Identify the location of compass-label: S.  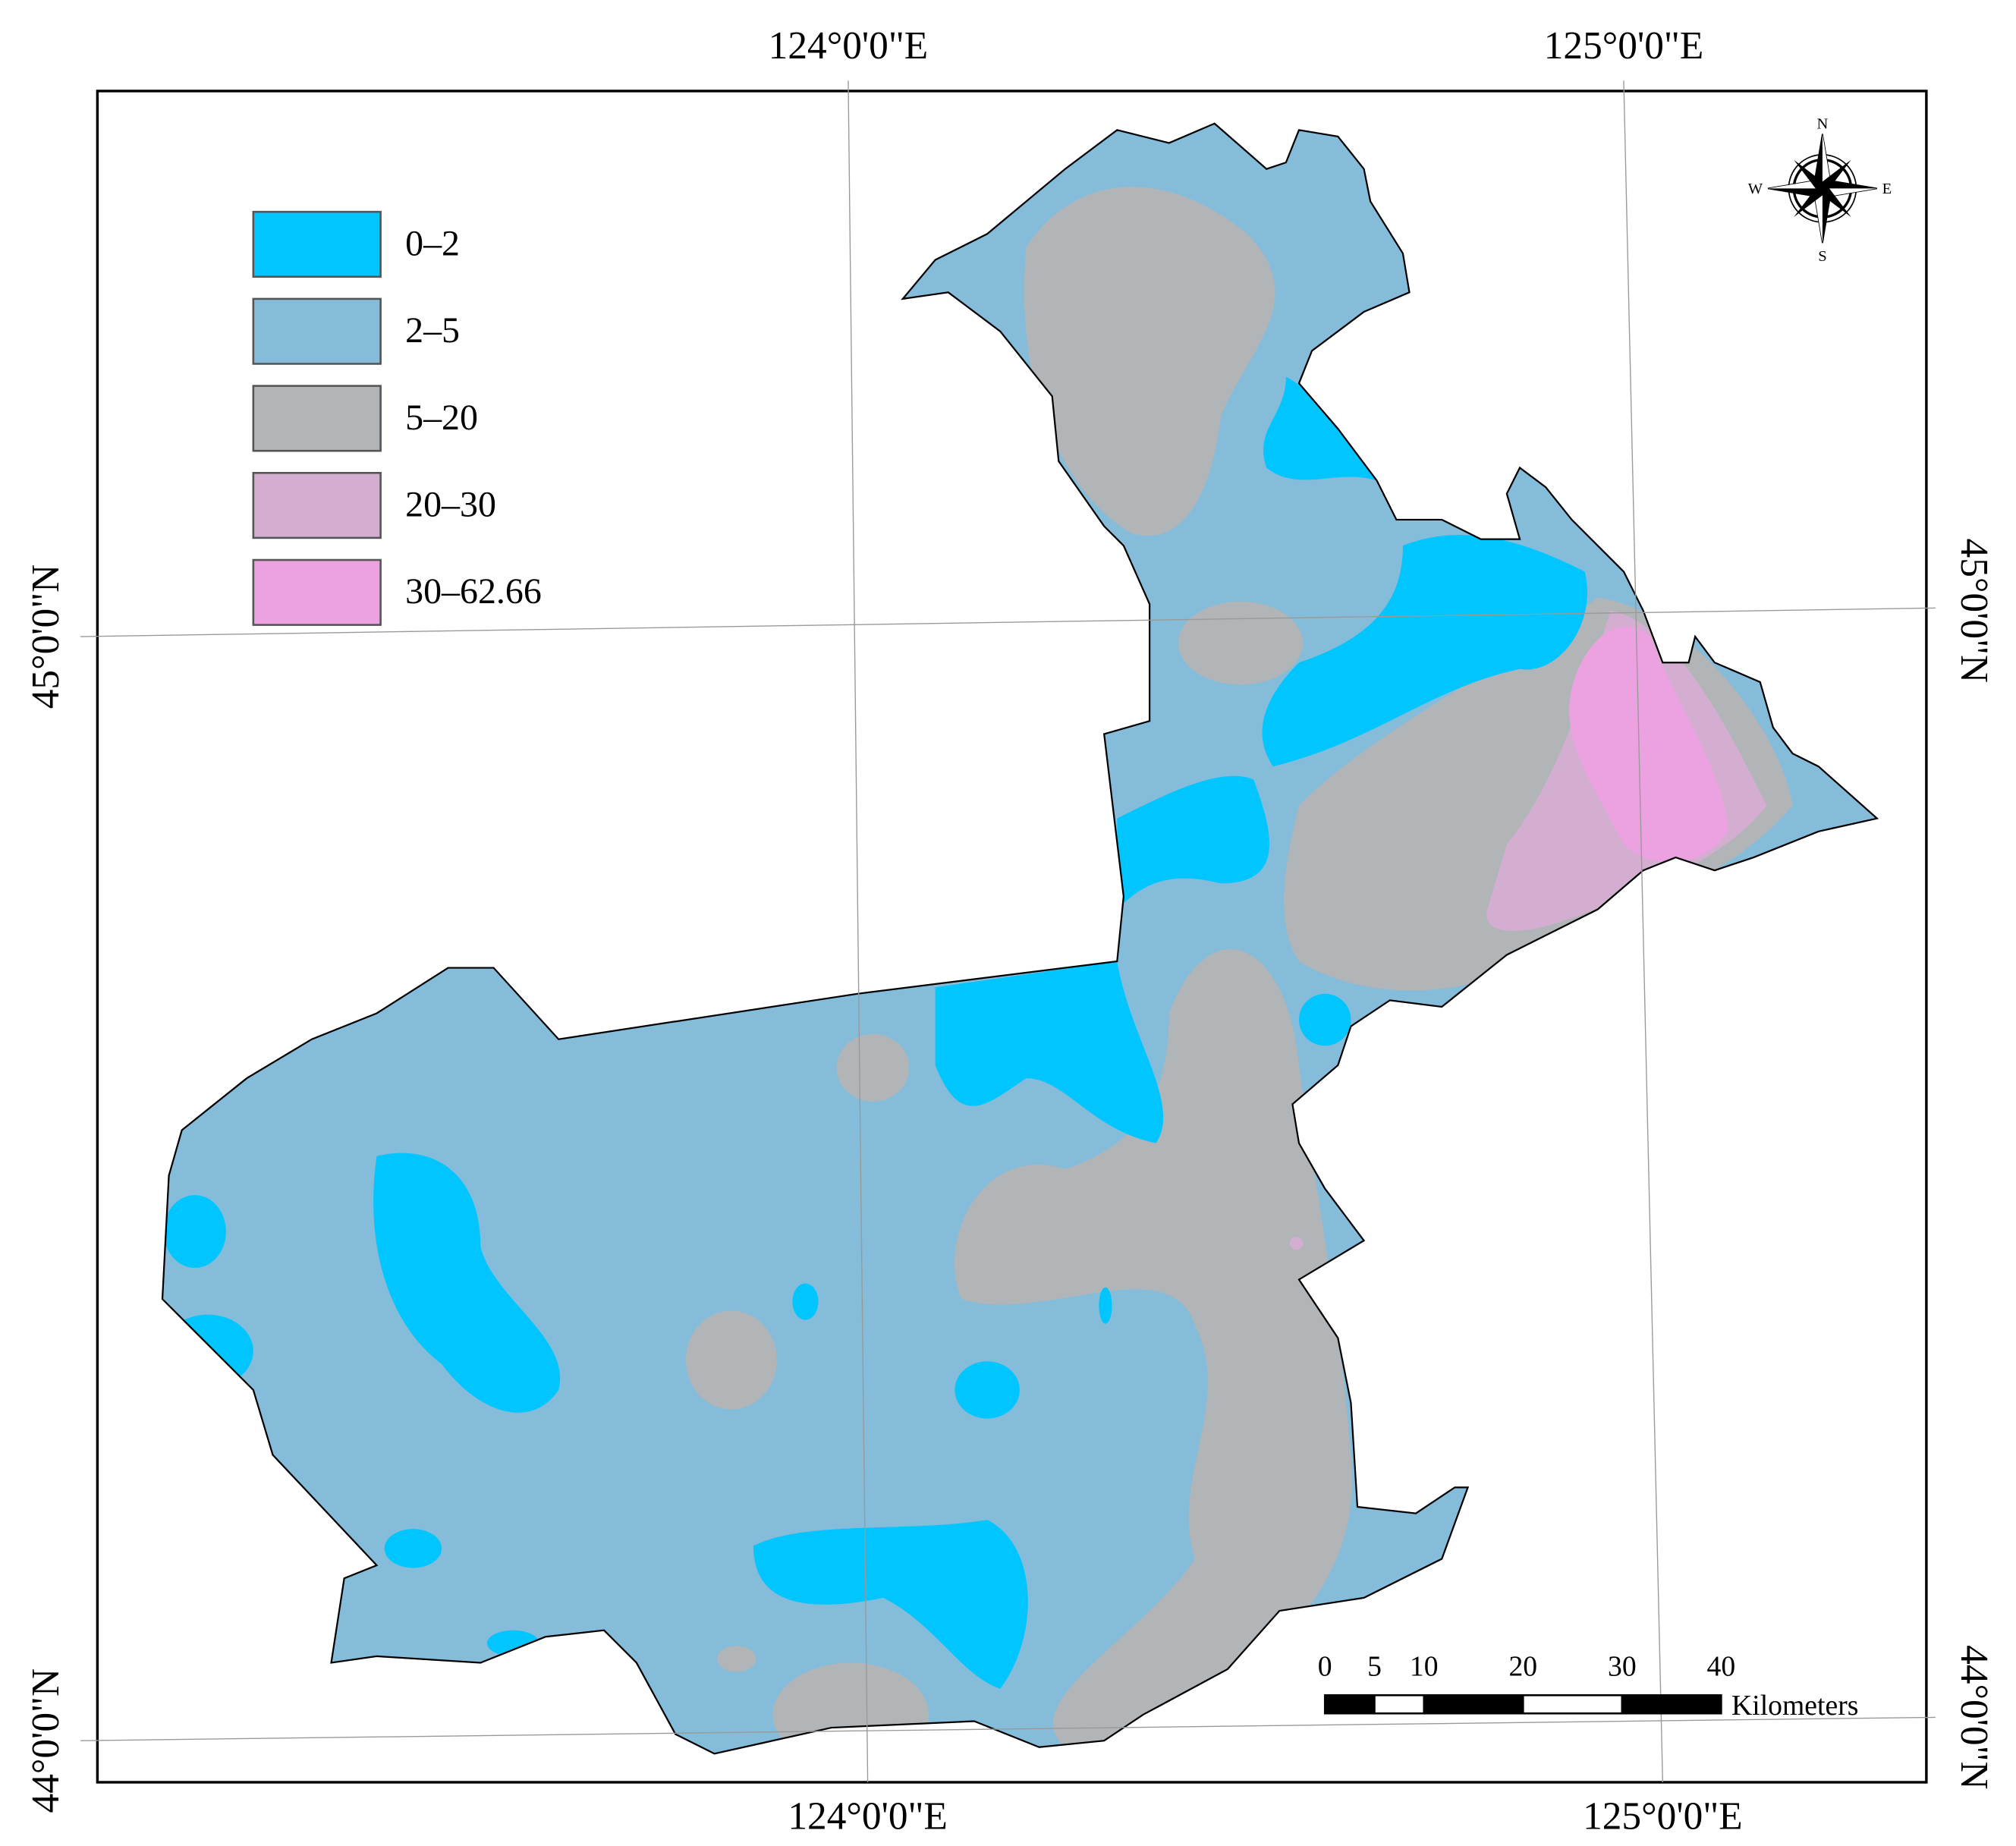
(1822, 256).